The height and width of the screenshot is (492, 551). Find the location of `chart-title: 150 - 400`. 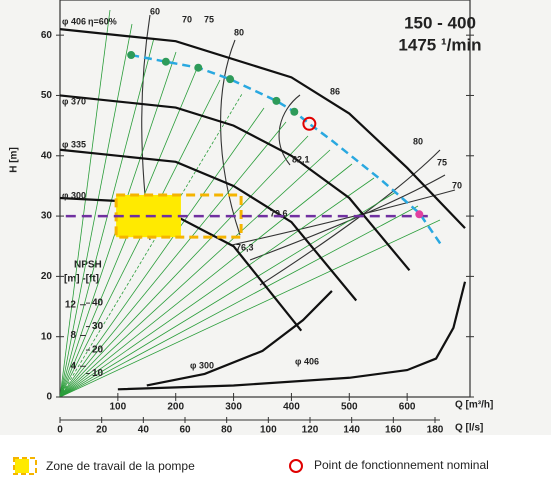

chart-title: 150 - 400 is located at coordinates (440, 22).